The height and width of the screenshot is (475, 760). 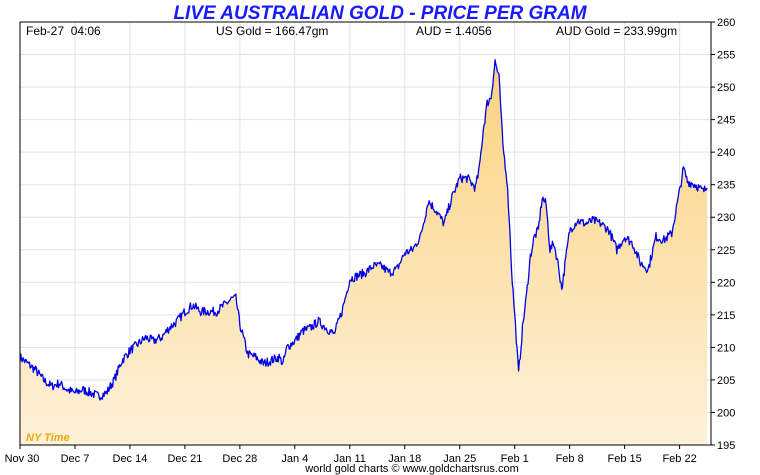 I want to click on datetime-readout: Feb-27 04:06, so click(x=63, y=31).